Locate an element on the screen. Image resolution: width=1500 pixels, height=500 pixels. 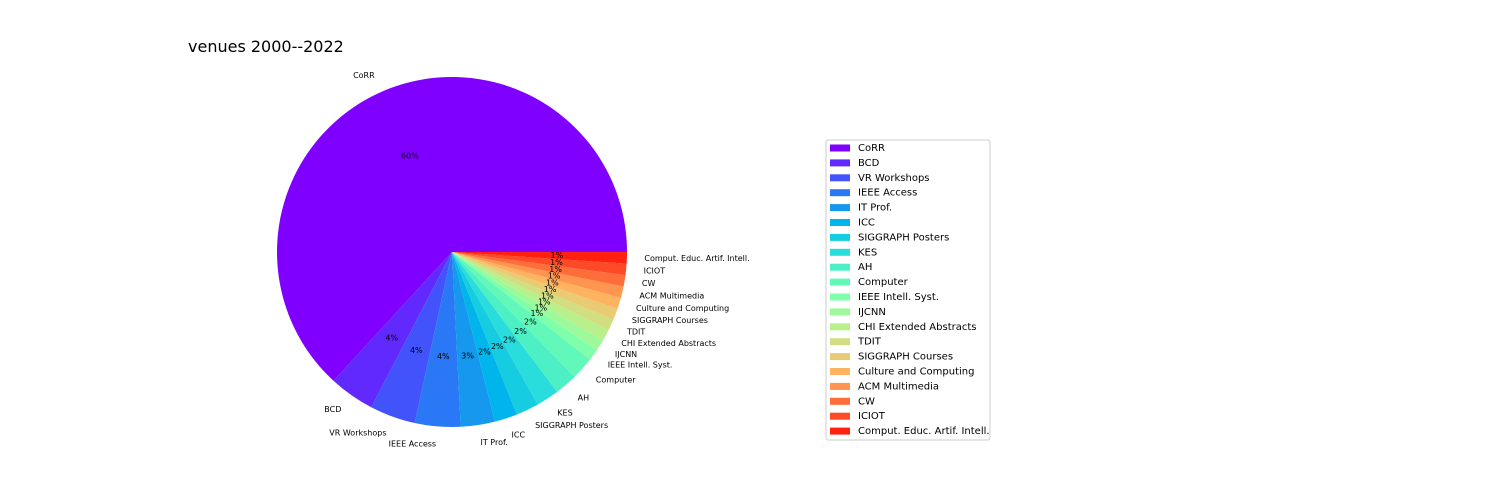
pie-slice-icc is located at coordinates (484, 337).